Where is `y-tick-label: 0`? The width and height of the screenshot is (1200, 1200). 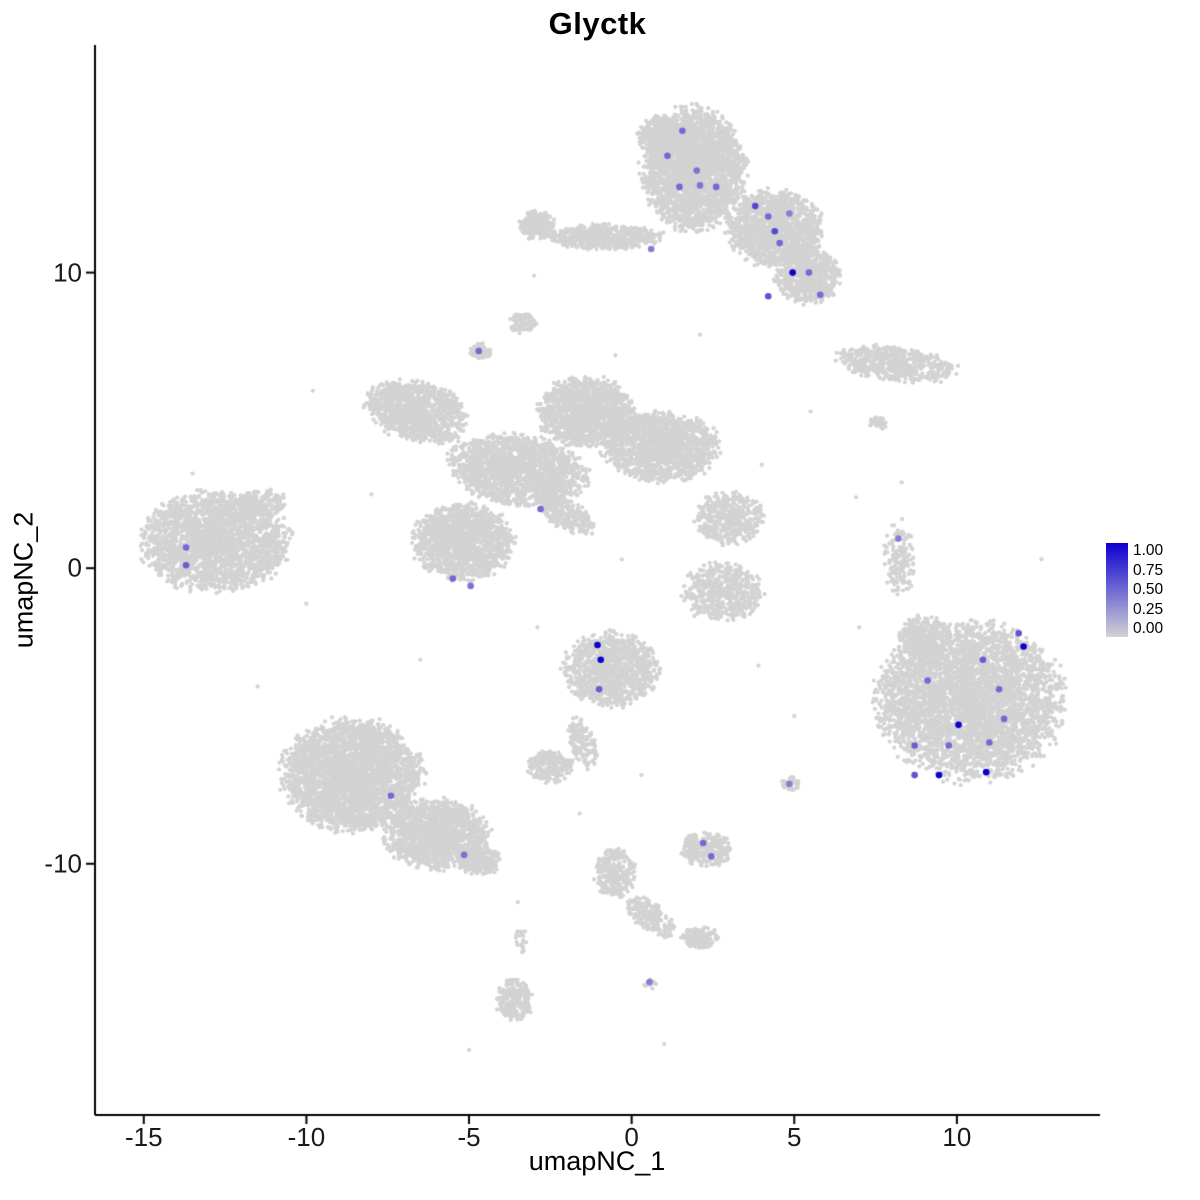
y-tick-label: 0 is located at coordinates (74, 567).